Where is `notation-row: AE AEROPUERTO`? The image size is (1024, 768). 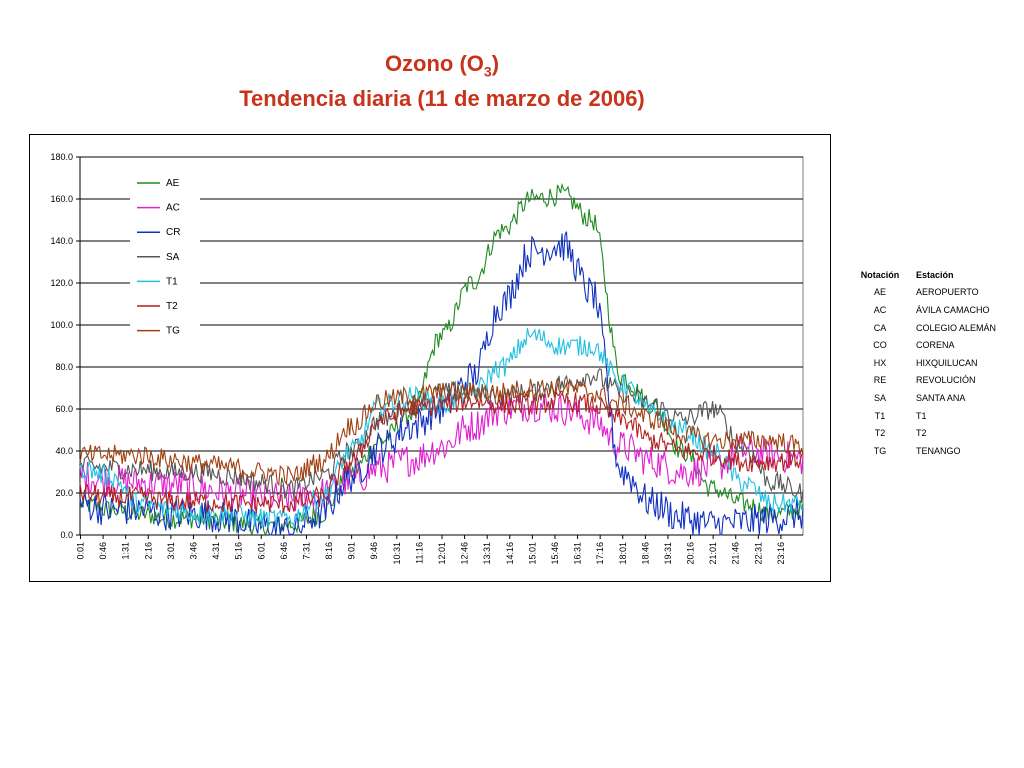
notation-row: AE AEROPUERTO is located at coordinates (933, 293).